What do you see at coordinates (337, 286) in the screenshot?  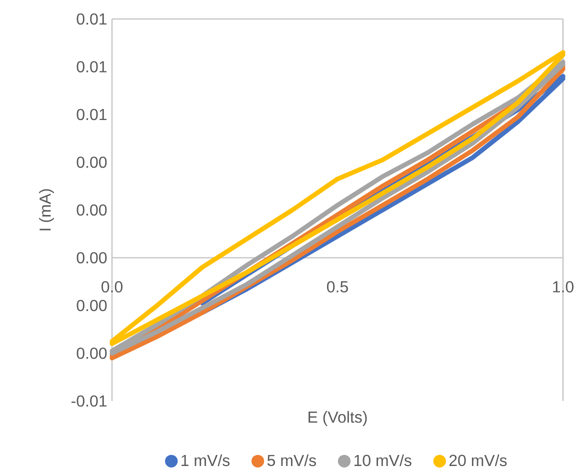 I see `x-tick-label: 0.5` at bounding box center [337, 286].